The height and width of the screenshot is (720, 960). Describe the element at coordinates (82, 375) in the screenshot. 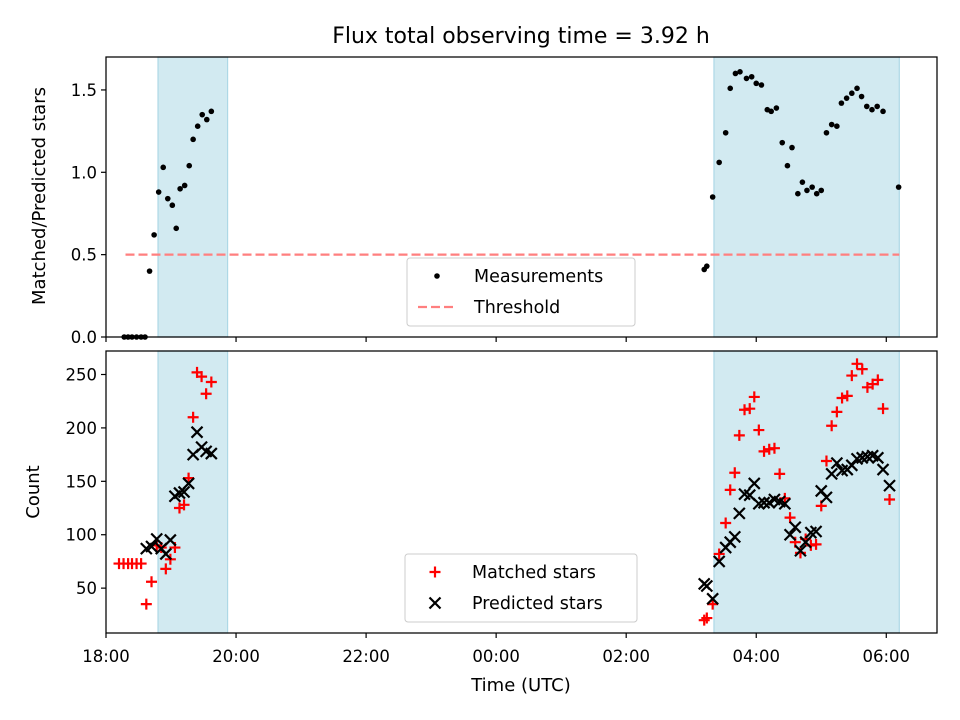

I see `y-tick-label: 250` at that location.